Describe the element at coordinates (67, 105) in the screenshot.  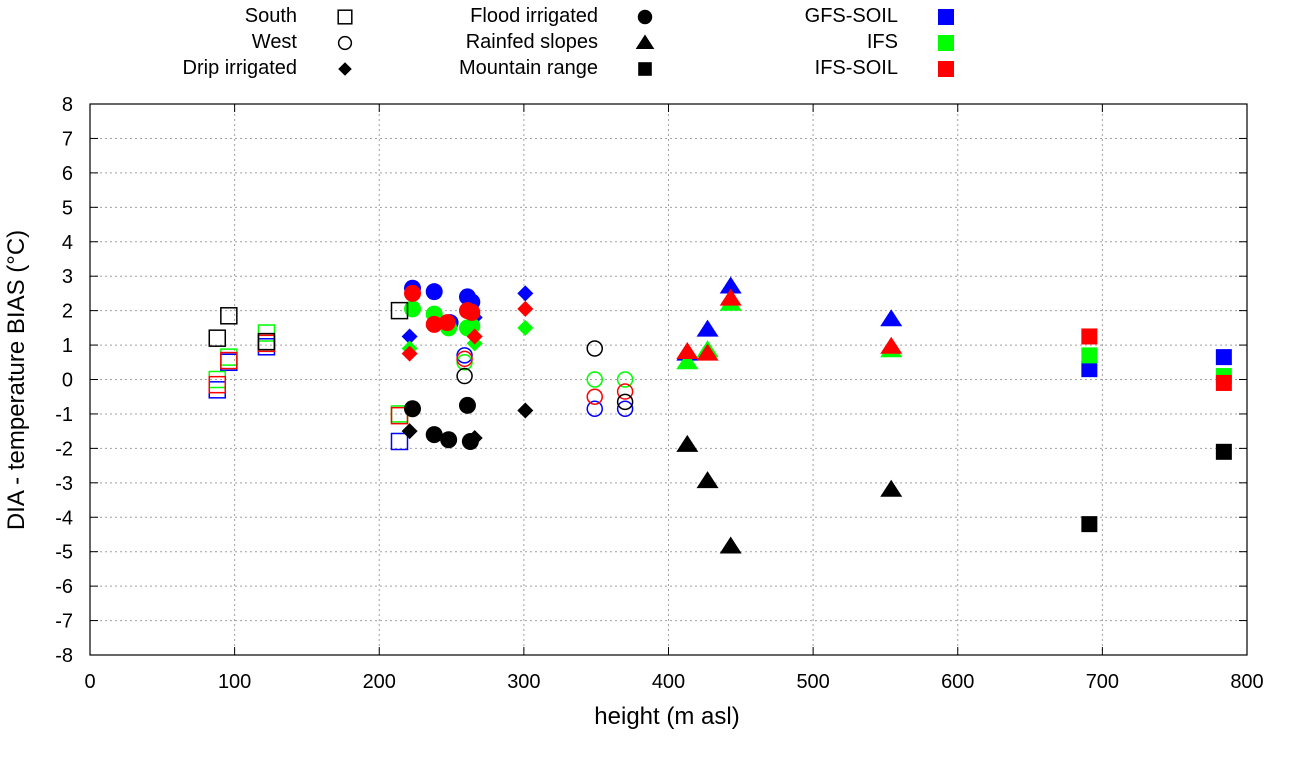
I see `y-tick-label: 8` at that location.